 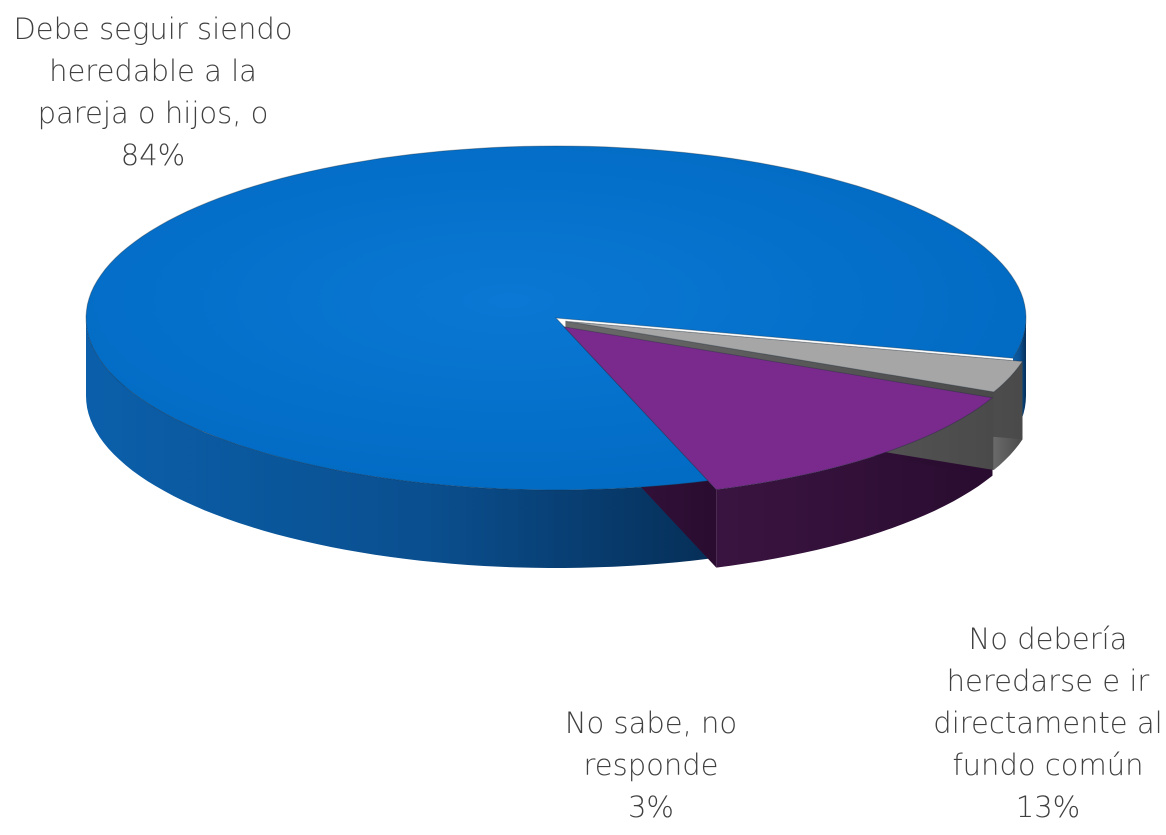 I want to click on slice-label-line: heredable a la, so click(x=153, y=71).